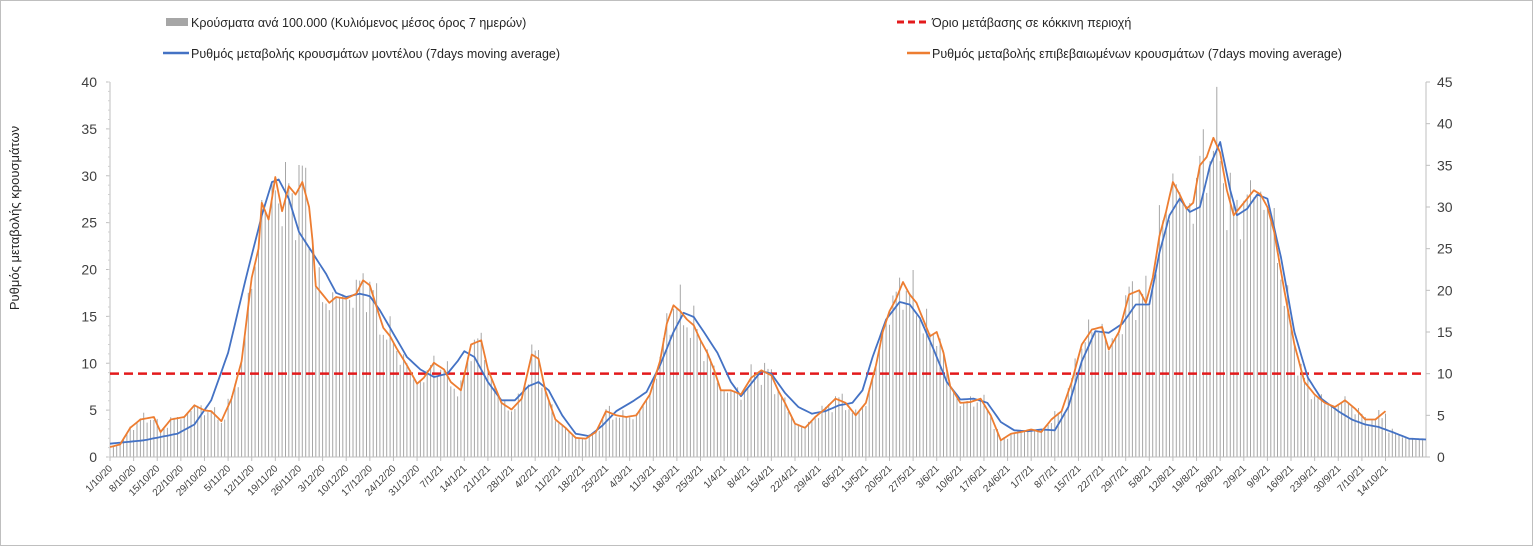 This screenshot has height=546, width=1533. What do you see at coordinates (1031, 23) in the screenshot?
I see `legend-threshold-label: Όριο μετάβασης σε κόκκινη περιοχή` at bounding box center [1031, 23].